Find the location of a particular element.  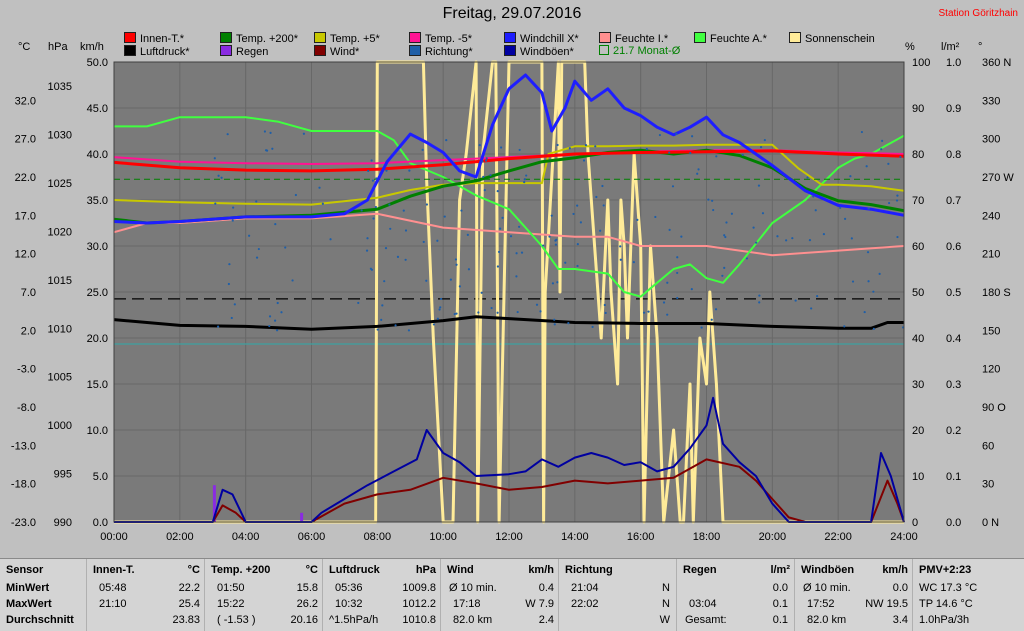

legend-item-wind: Wind* is located at coordinates (336, 51).